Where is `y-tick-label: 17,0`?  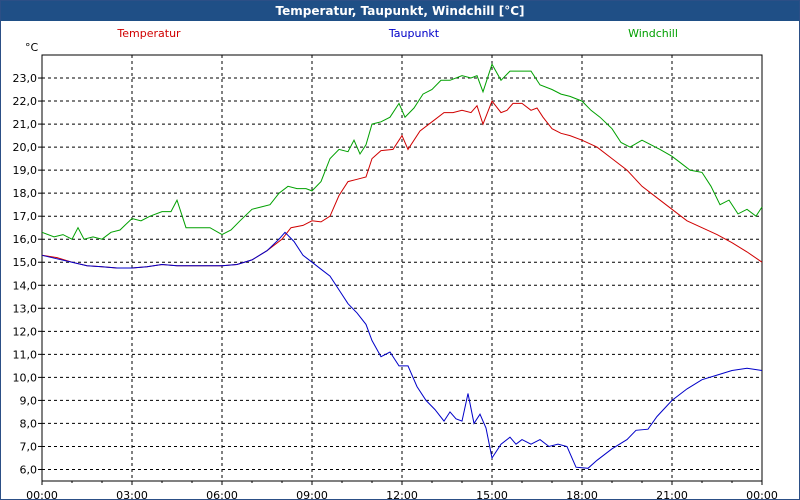
y-tick-label: 17,0 is located at coordinates (25, 216).